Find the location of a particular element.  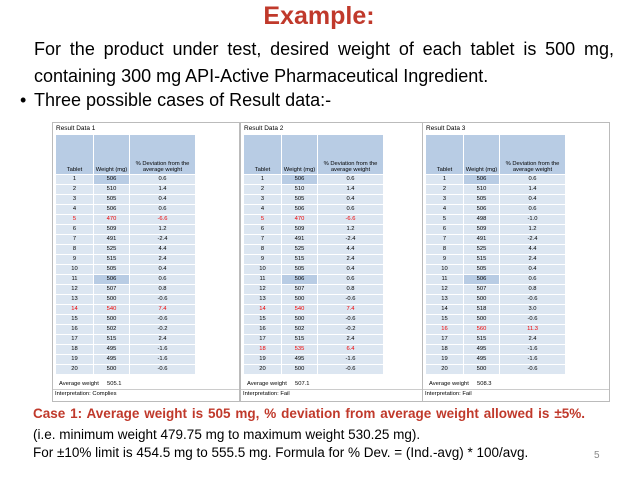

table-row: 13 500 -0.6 is located at coordinates (125, 299).